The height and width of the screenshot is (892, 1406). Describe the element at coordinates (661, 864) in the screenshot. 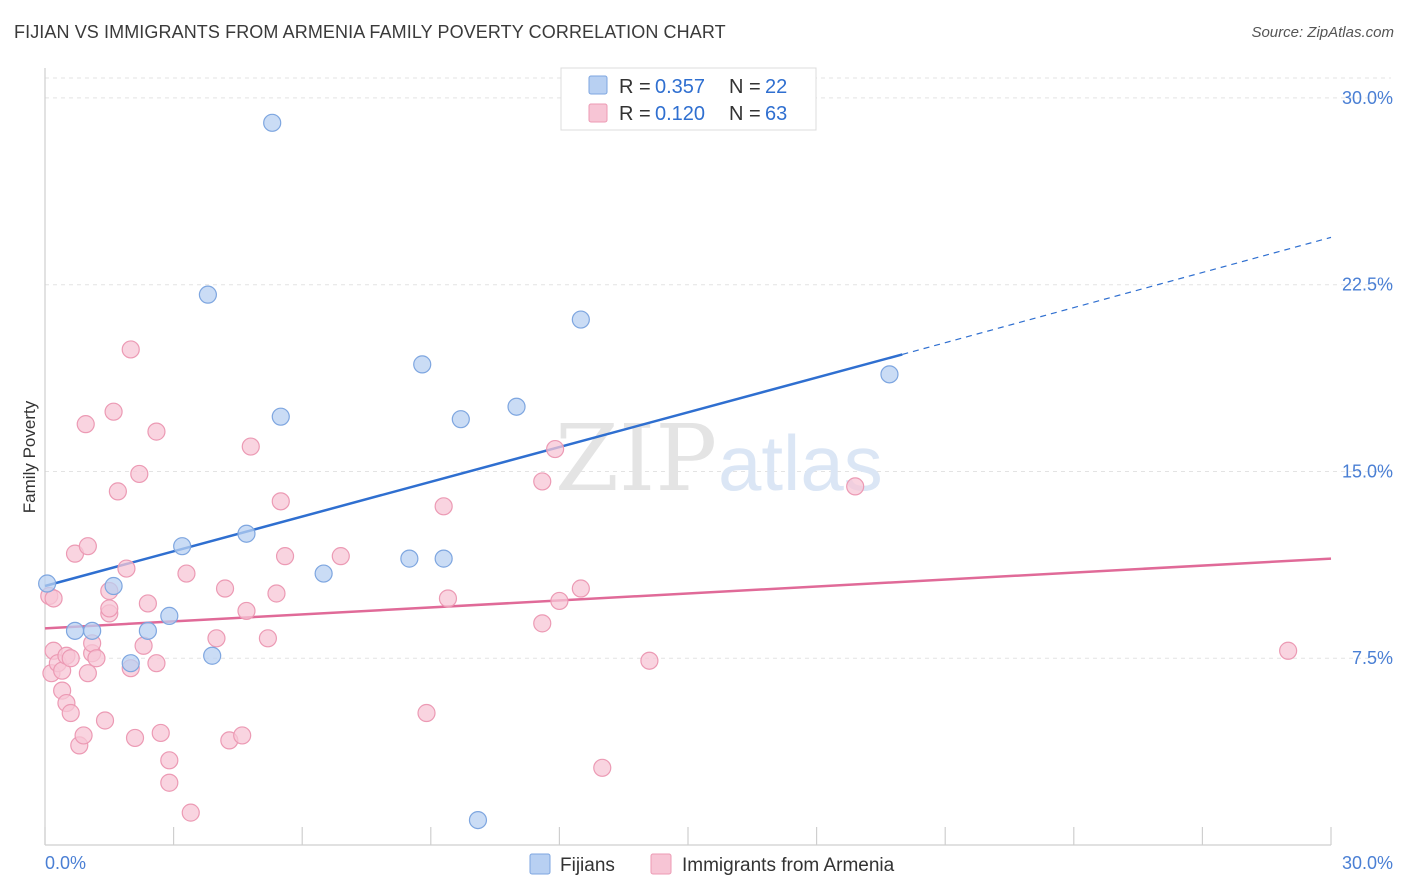

I see `bottom-legend-swatch-armenia` at that location.